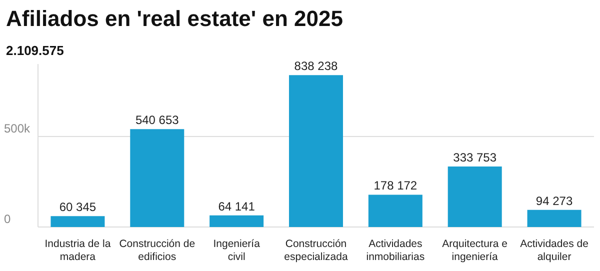 The image size is (600, 271). Describe the element at coordinates (35, 50) in the screenshot. I see `chart-subtitle: 2.109.575` at that location.